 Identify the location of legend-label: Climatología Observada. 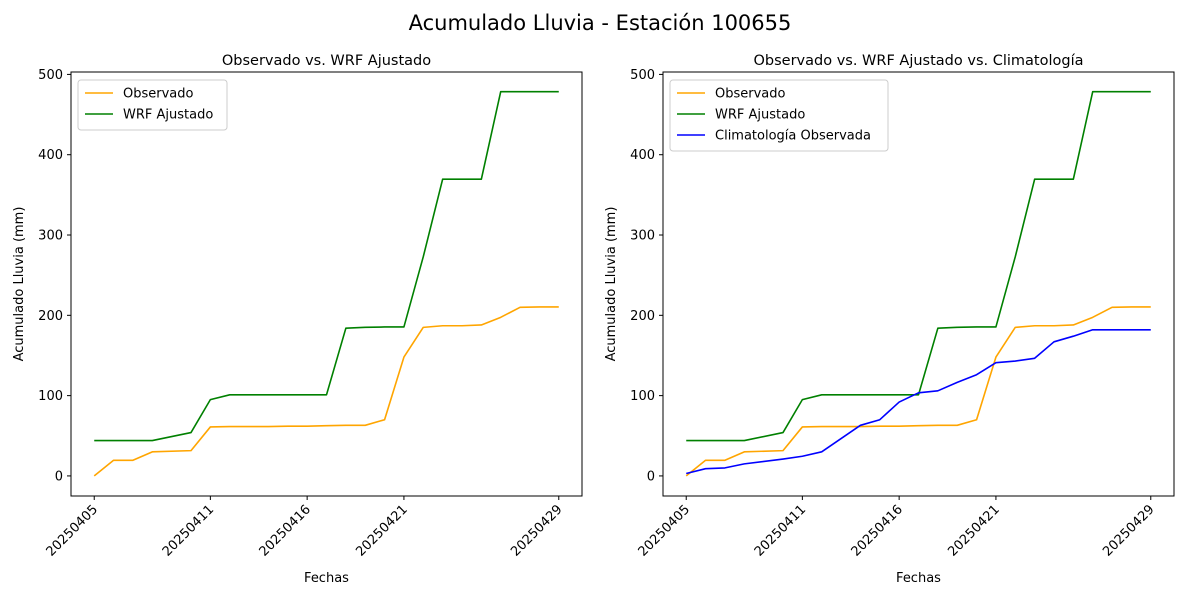
(793, 136).